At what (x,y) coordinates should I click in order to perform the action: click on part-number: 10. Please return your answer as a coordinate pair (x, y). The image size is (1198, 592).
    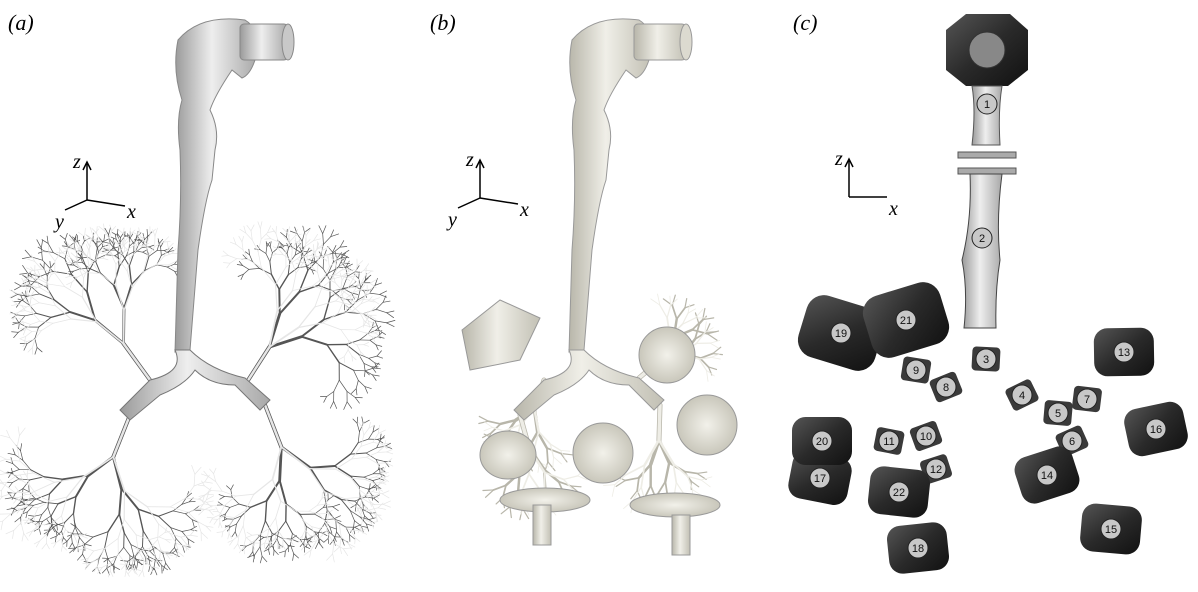
    Looking at the image, I should click on (926, 437).